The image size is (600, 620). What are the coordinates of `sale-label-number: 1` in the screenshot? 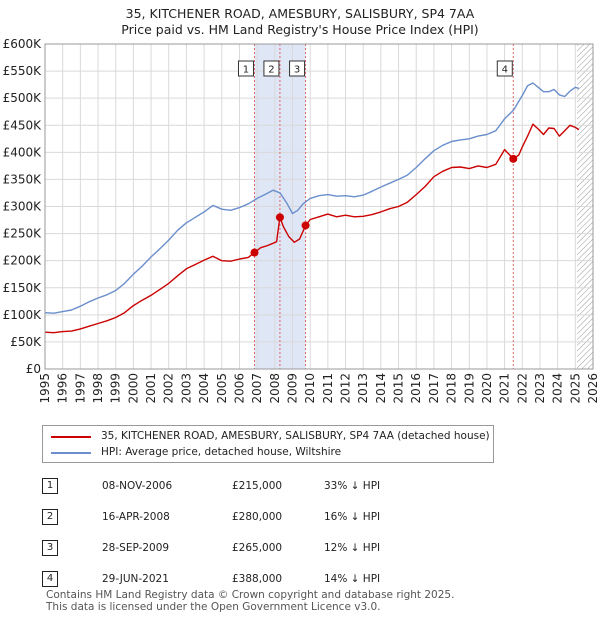 It's located at (246, 70).